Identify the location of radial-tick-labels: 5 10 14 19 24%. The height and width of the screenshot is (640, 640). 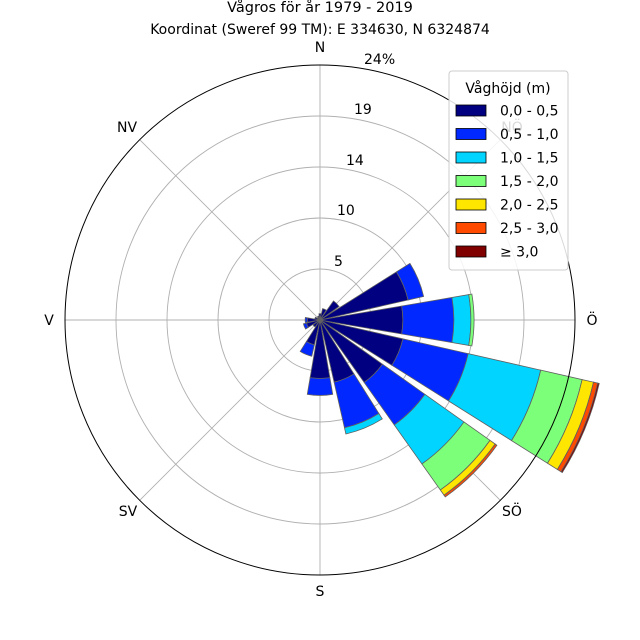
(364, 161).